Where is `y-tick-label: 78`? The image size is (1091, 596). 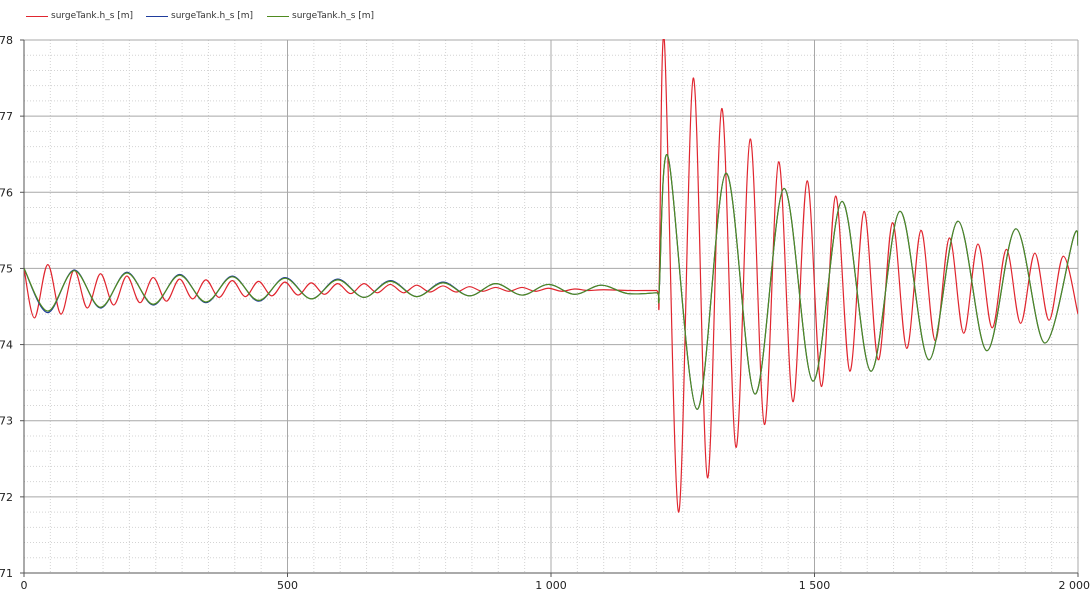 y-tick-label: 78 is located at coordinates (6, 40).